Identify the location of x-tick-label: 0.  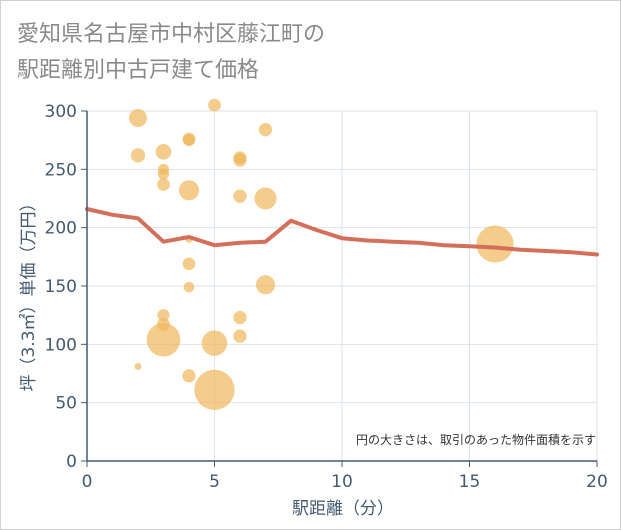
(87, 482).